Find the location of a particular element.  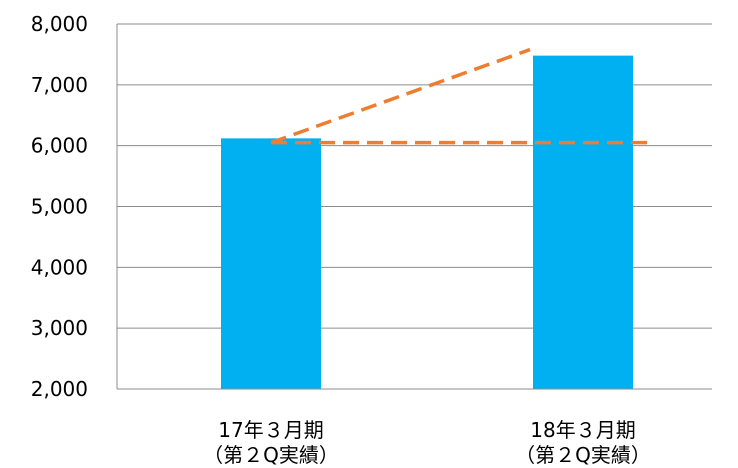

x-tick-labels: 17年３月期（第２Q実績）18年３月期（第２Q実績） is located at coordinates (427, 442).